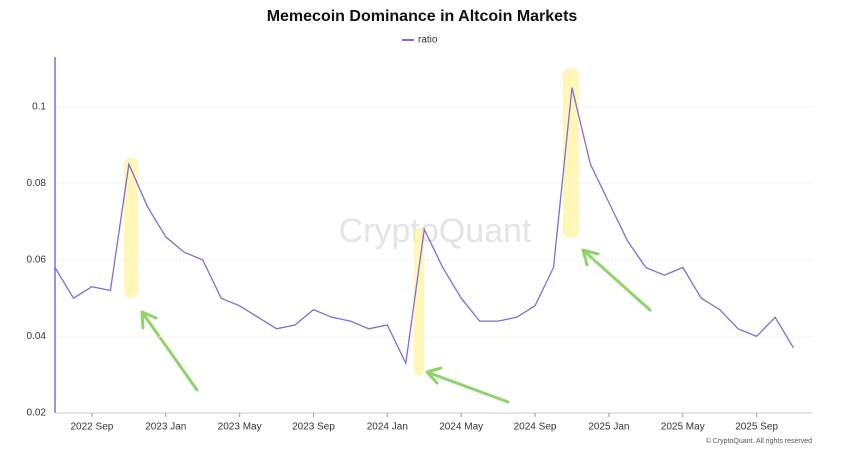  What do you see at coordinates (37, 183) in the screenshot?
I see `y-tick-label: 0.08` at bounding box center [37, 183].